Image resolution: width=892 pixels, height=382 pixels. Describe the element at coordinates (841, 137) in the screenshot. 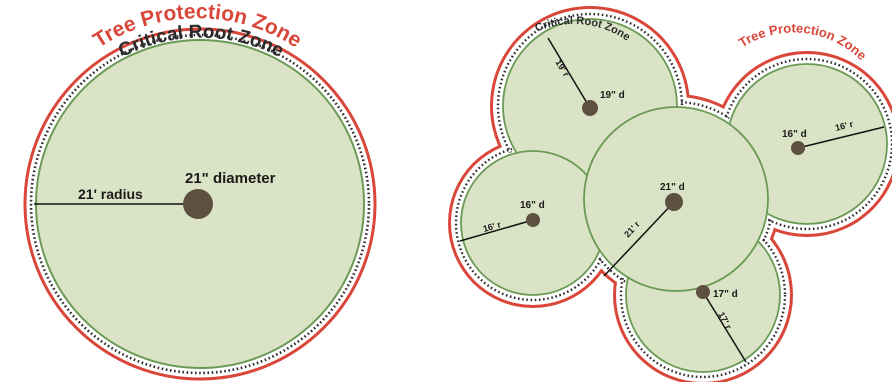

I see `radius-line-tree-16-right` at that location.